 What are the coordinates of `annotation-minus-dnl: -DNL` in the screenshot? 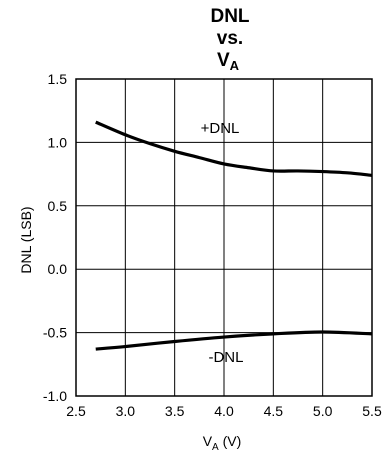 It's located at (225, 357).